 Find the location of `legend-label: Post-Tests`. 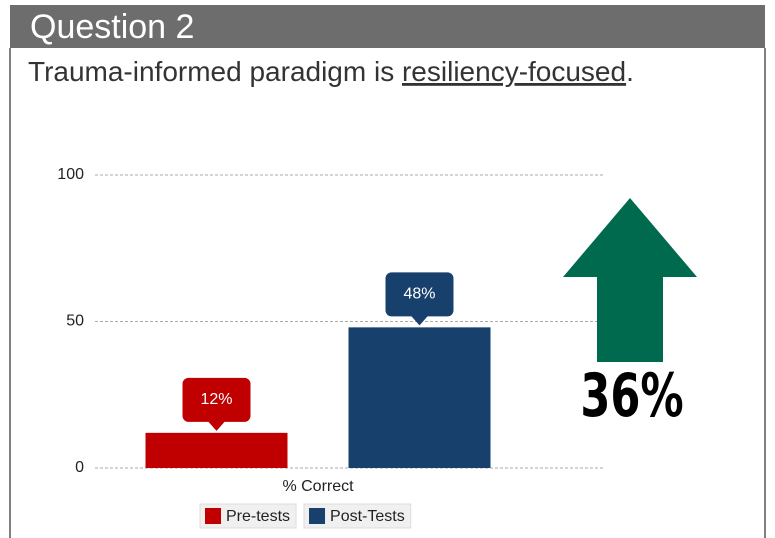

legend-label: Post-Tests is located at coordinates (367, 516).